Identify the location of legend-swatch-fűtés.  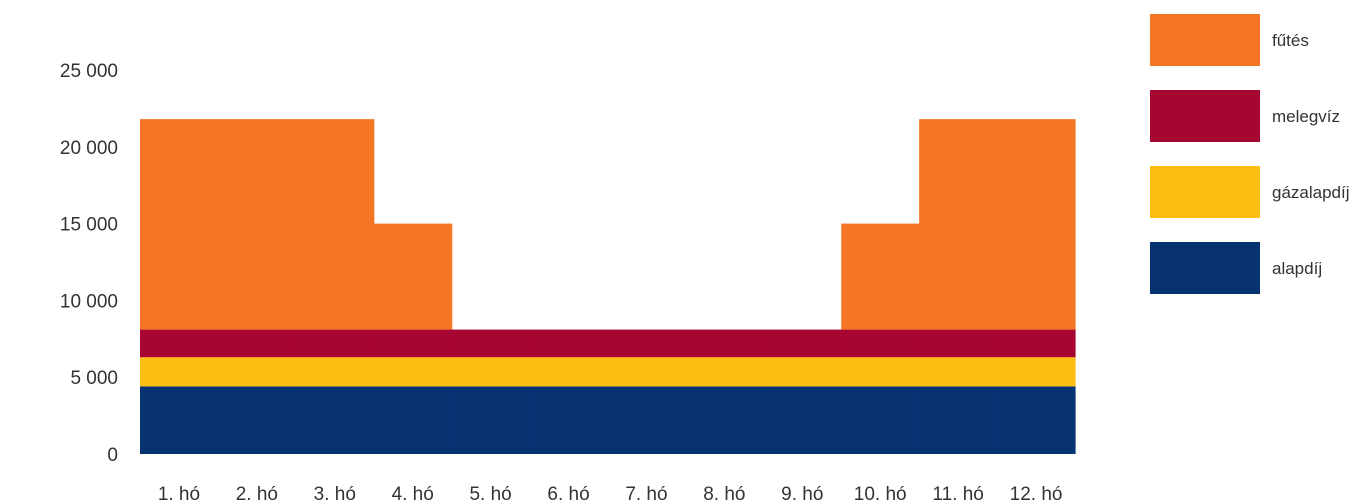
(1205, 40).